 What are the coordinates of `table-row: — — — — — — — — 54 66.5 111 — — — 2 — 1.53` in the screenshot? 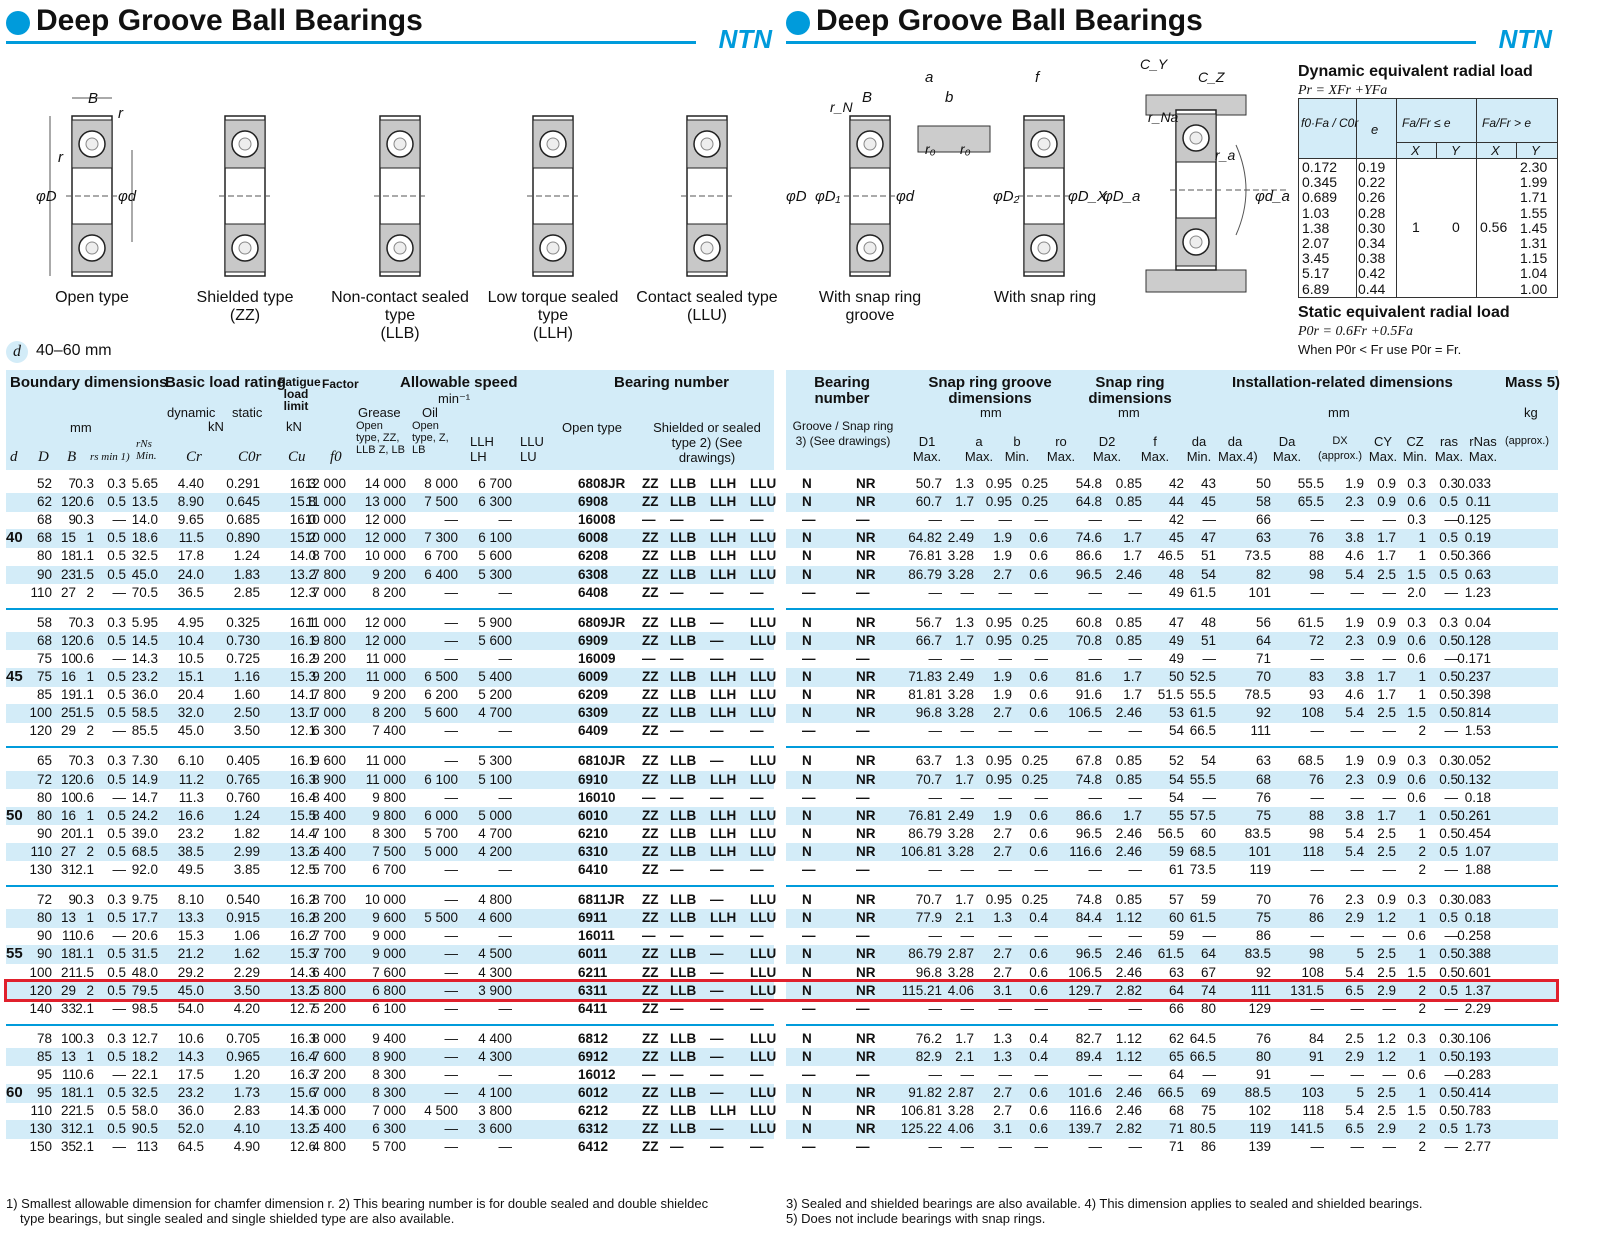 It's located at (1172, 731).